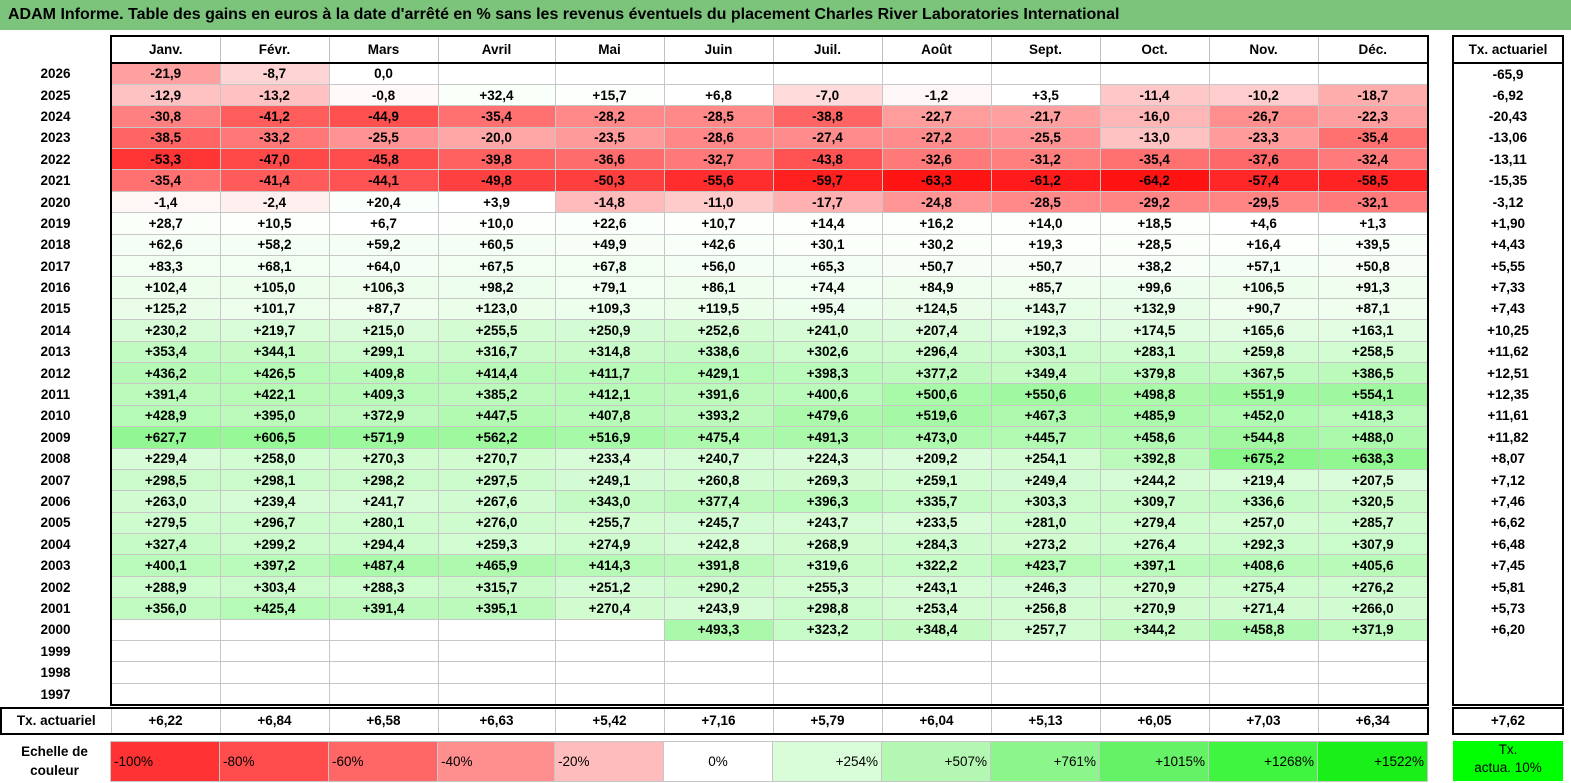 Image resolution: width=1571 pixels, height=783 pixels. What do you see at coordinates (1508, 223) in the screenshot?
I see `rate-cell: +1,90` at bounding box center [1508, 223].